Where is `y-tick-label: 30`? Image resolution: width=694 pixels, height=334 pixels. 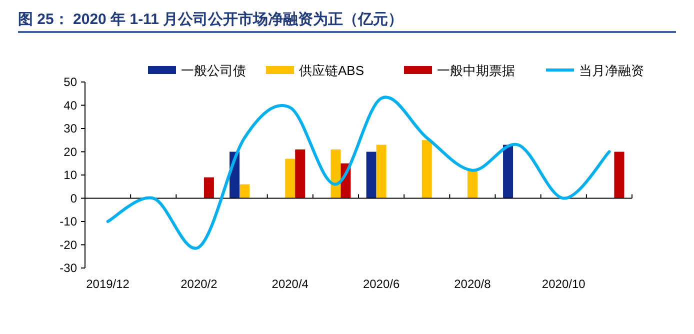 y-tick-label: 30 is located at coordinates (71, 129).